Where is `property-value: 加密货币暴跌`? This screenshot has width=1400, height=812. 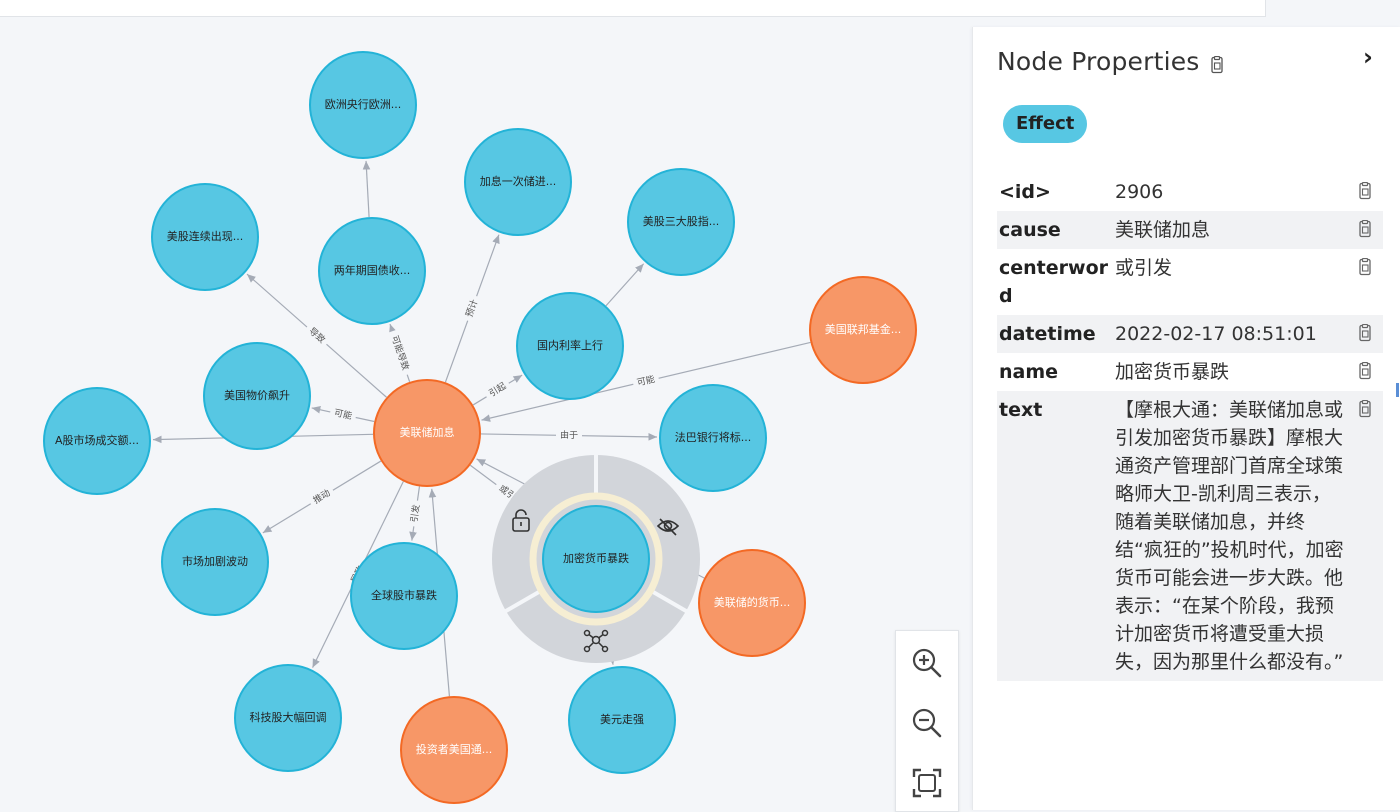 property-value: 加密货币暴跌 is located at coordinates (1172, 372).